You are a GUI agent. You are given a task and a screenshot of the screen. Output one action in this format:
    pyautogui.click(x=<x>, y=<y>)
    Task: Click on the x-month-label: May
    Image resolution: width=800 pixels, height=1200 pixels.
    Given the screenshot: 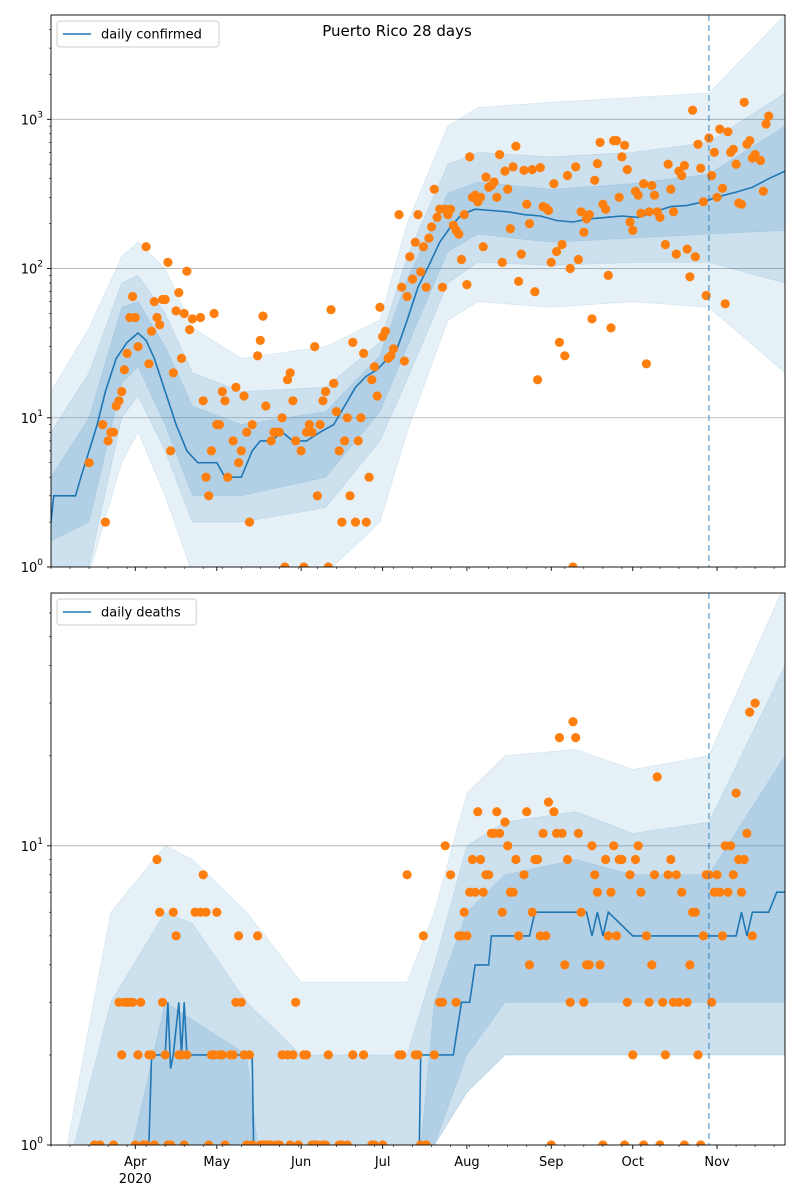 What is the action you would take?
    pyautogui.click(x=216, y=1162)
    